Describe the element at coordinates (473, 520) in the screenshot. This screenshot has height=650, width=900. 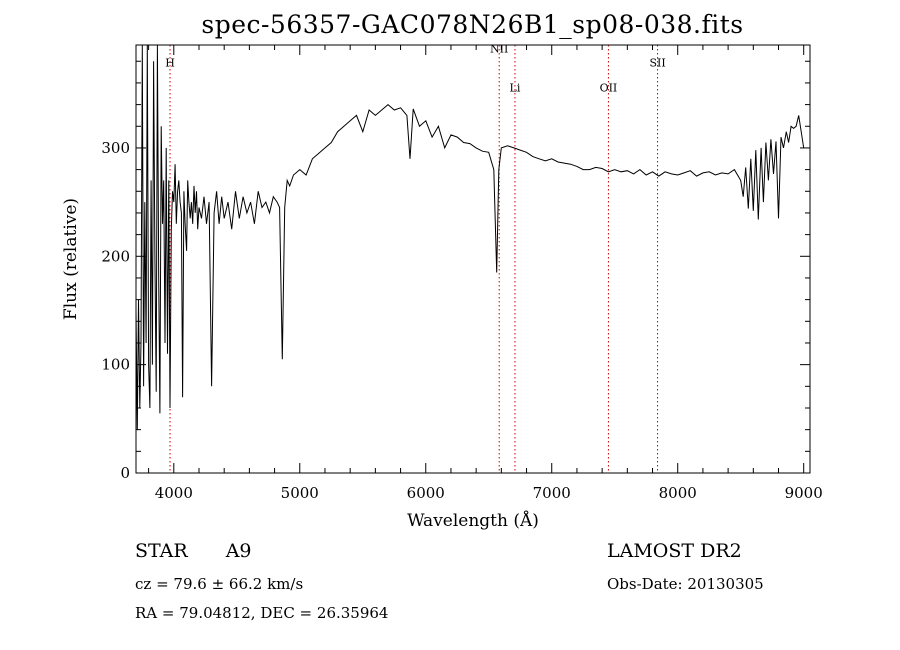
I see `x-axis-label: Wavelength (Å)` at that location.